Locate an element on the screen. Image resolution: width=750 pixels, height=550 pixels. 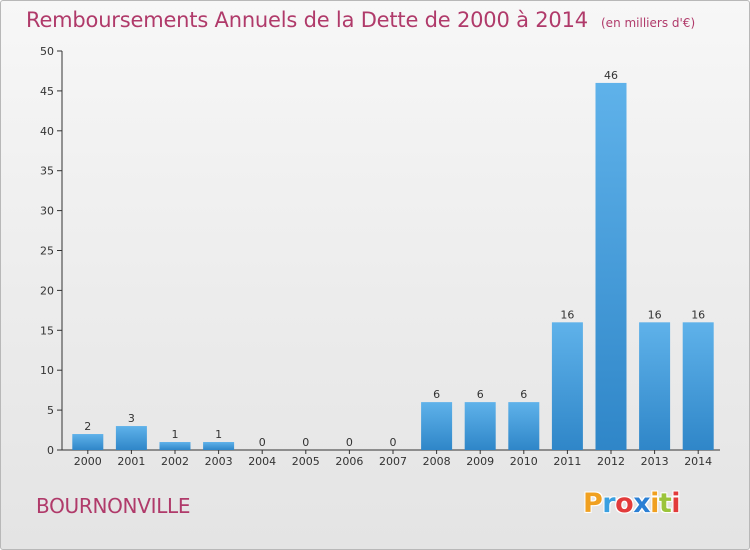
proxiti-logo: Proxiti is located at coordinates (632, 503).